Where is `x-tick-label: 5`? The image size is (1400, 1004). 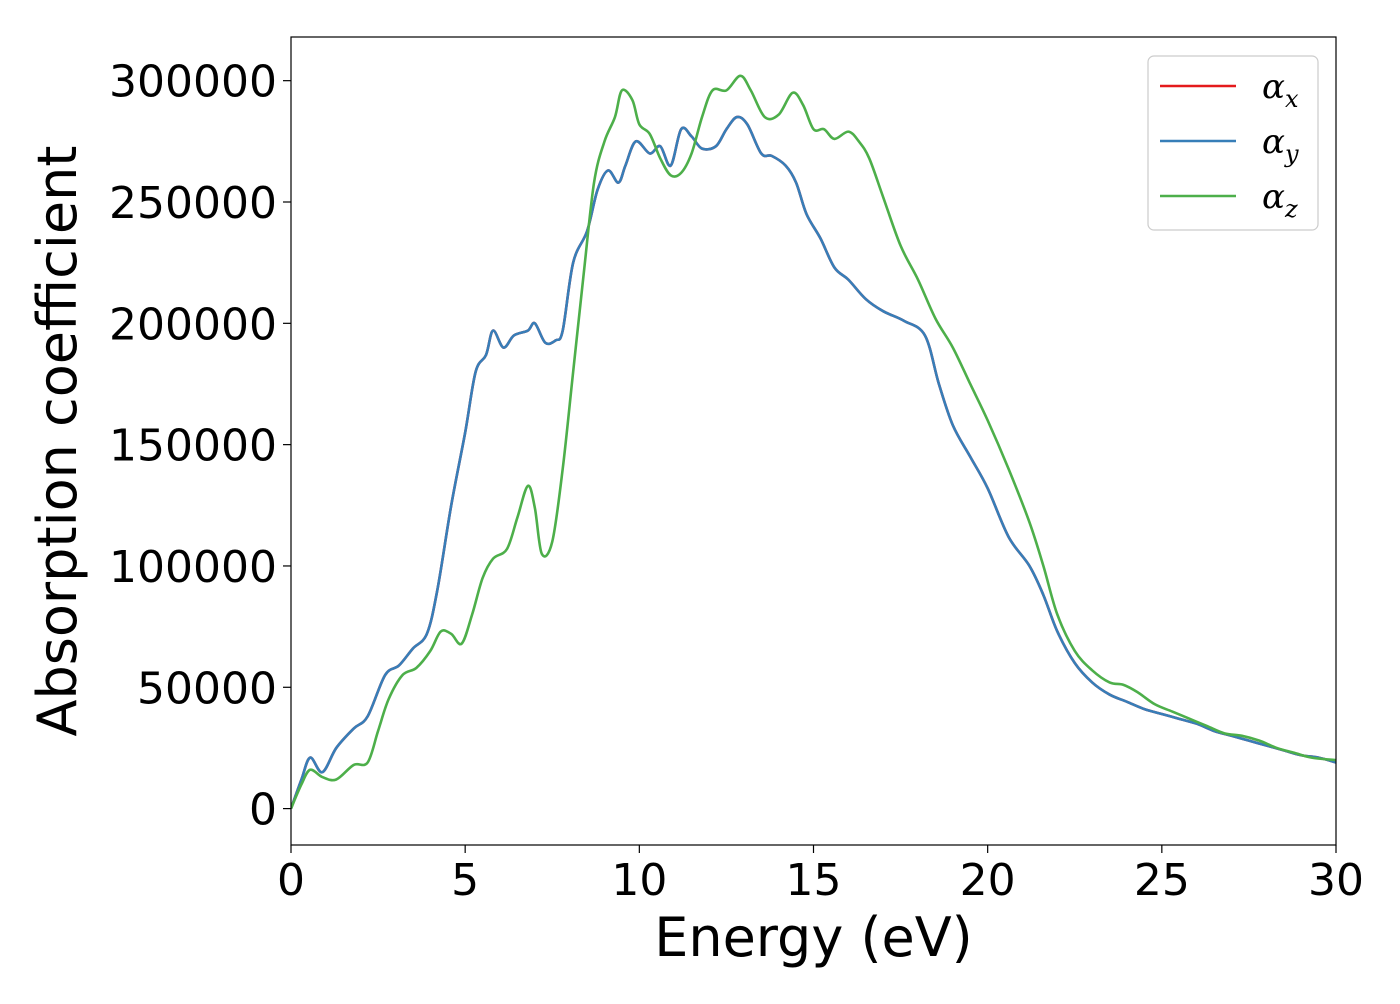 x-tick-label: 5 is located at coordinates (465, 880).